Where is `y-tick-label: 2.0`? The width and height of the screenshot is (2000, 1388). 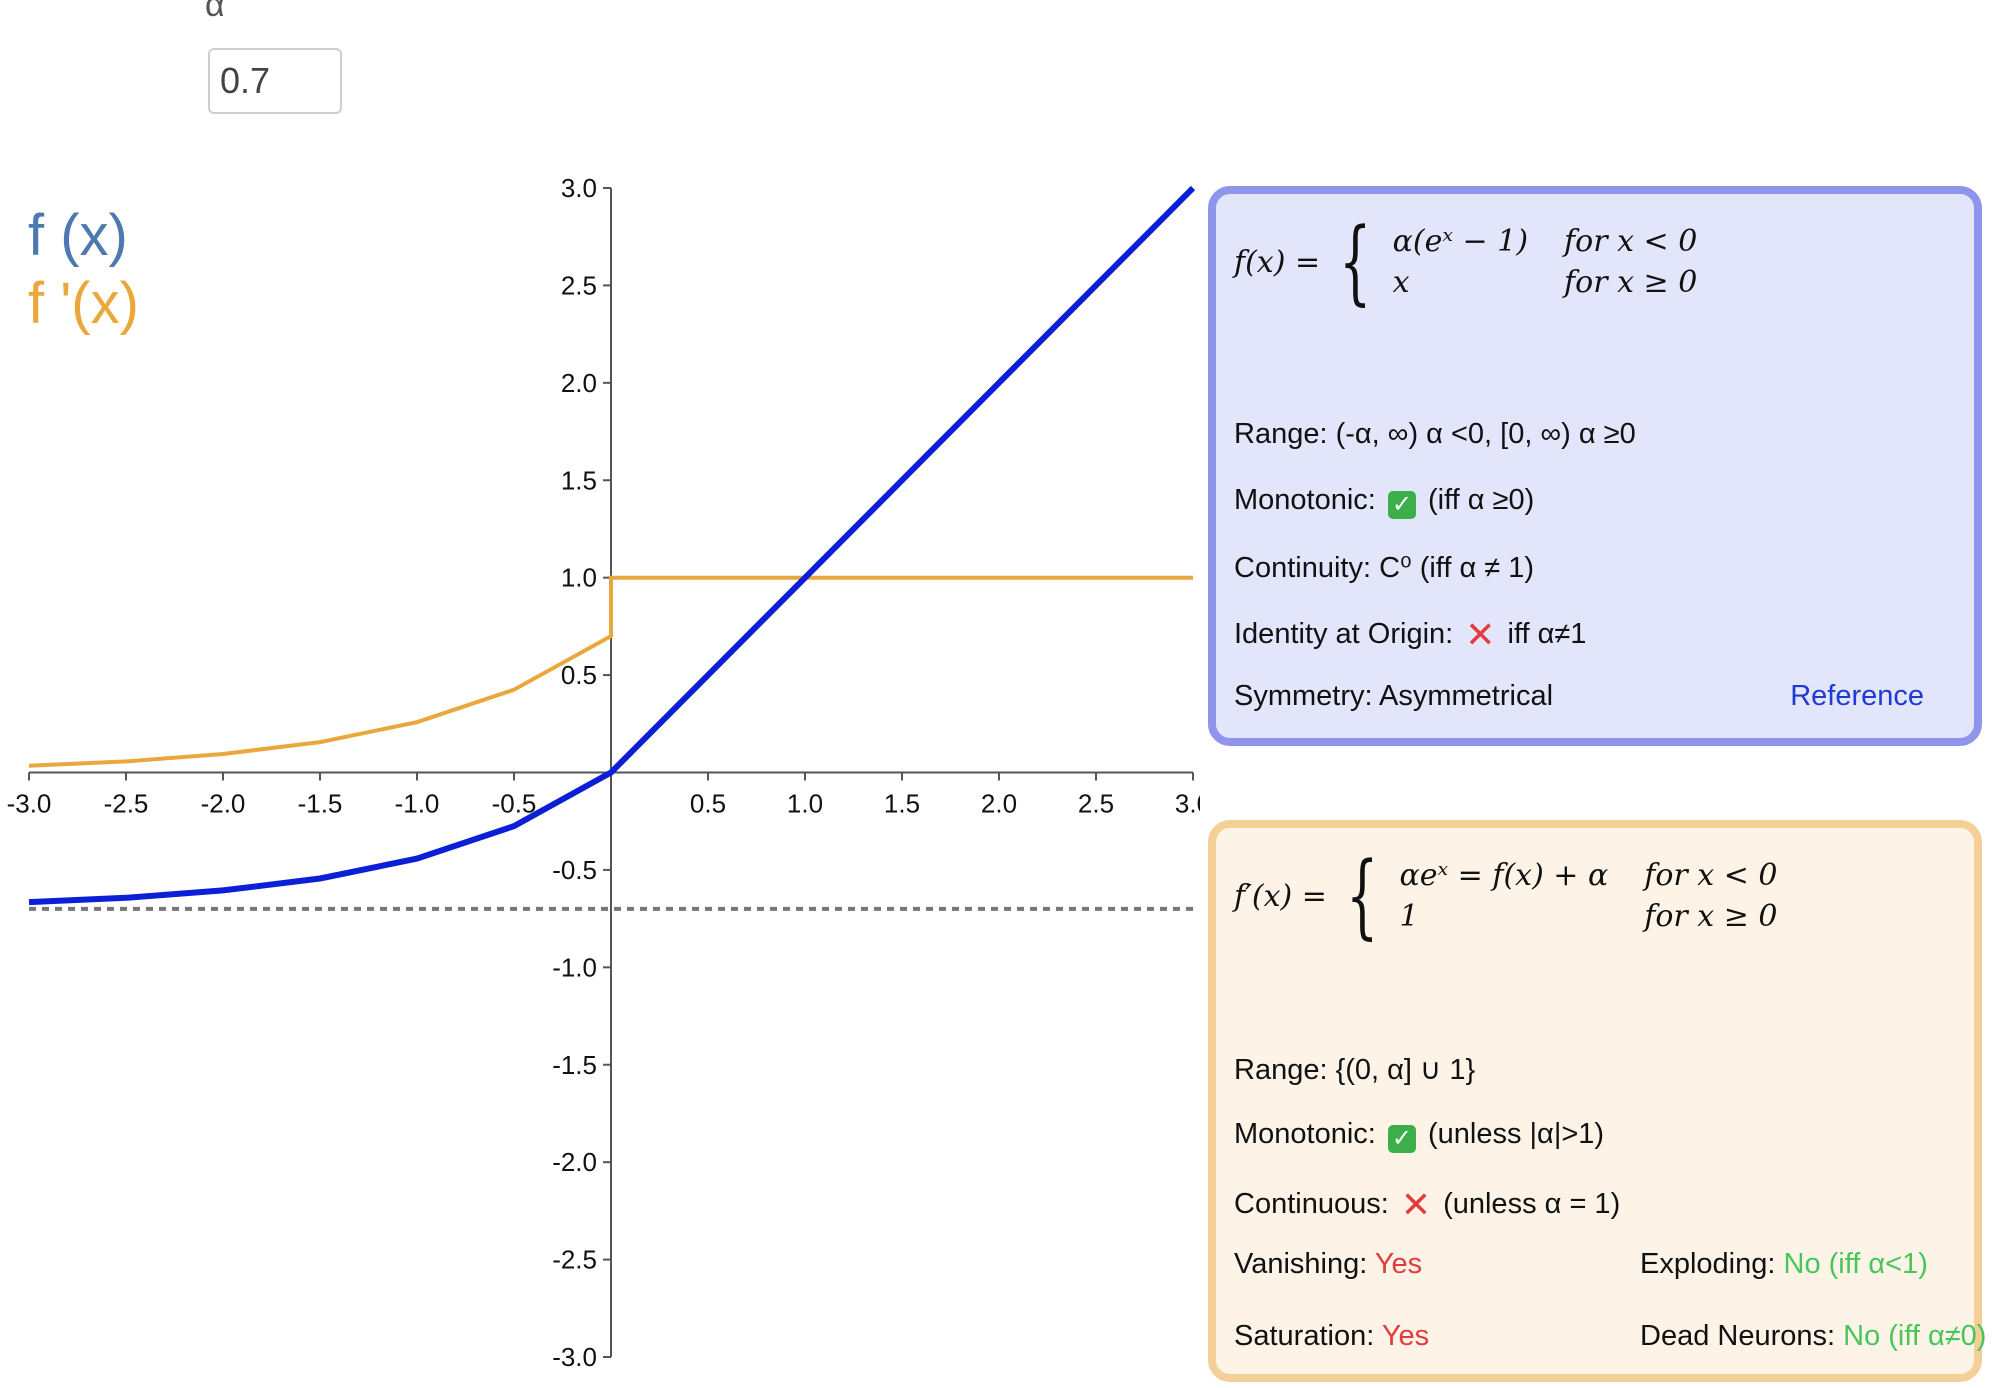
y-tick-label: 2.0 is located at coordinates (579, 383).